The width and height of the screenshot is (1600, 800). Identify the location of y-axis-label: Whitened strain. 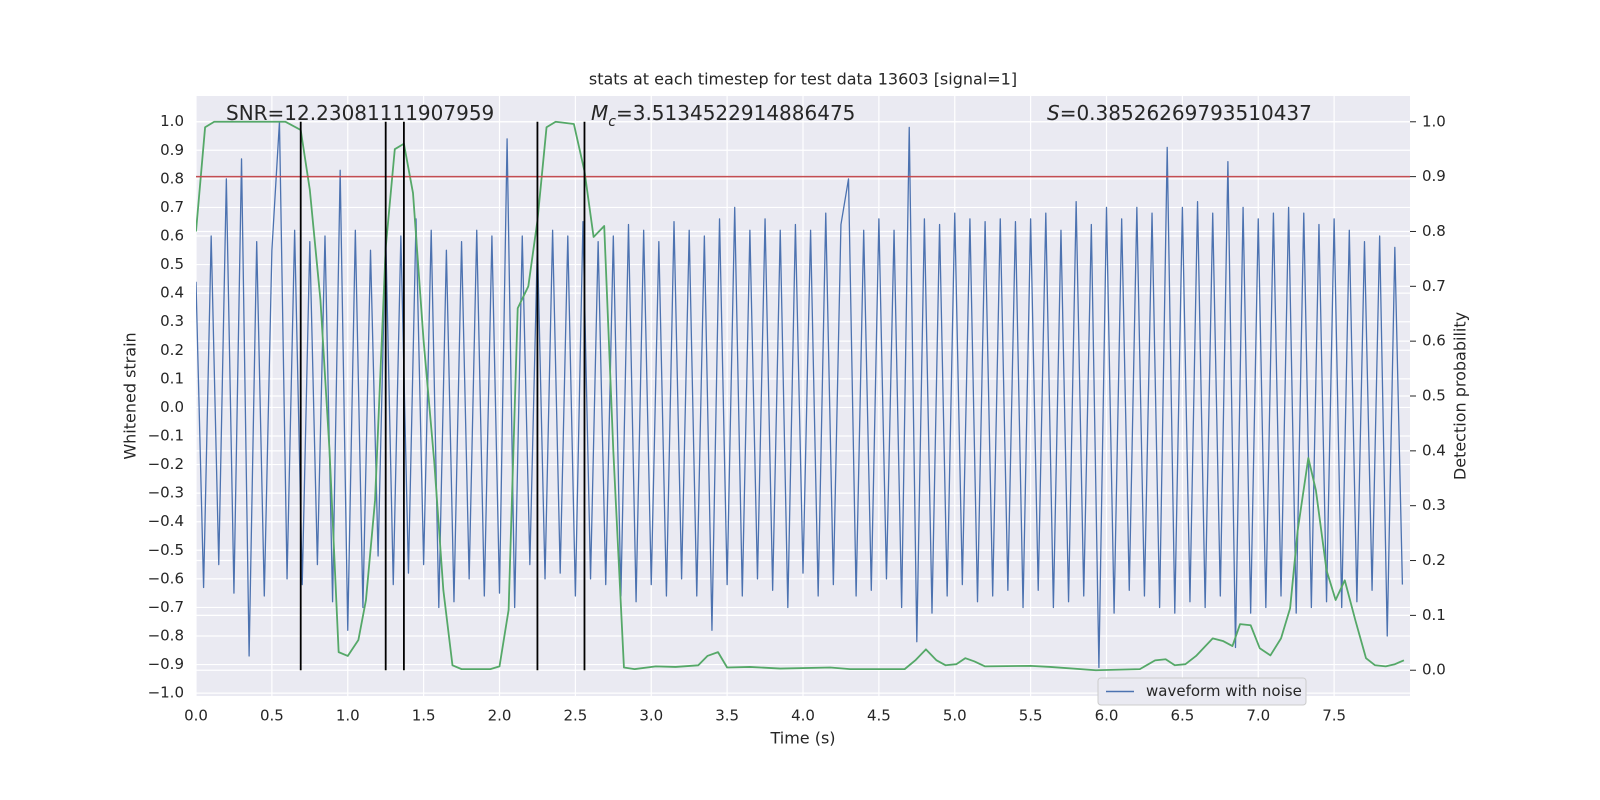
(130, 395).